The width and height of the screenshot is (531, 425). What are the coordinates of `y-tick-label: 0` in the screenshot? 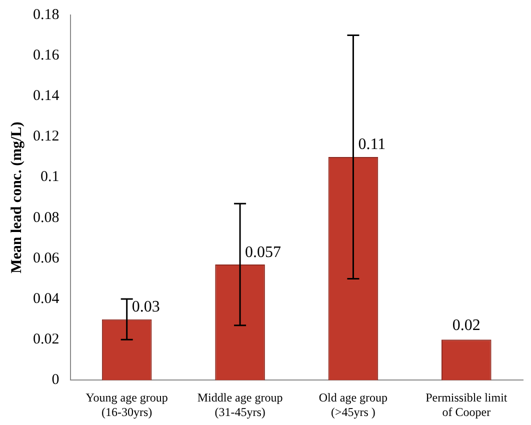 It's located at (56, 380).